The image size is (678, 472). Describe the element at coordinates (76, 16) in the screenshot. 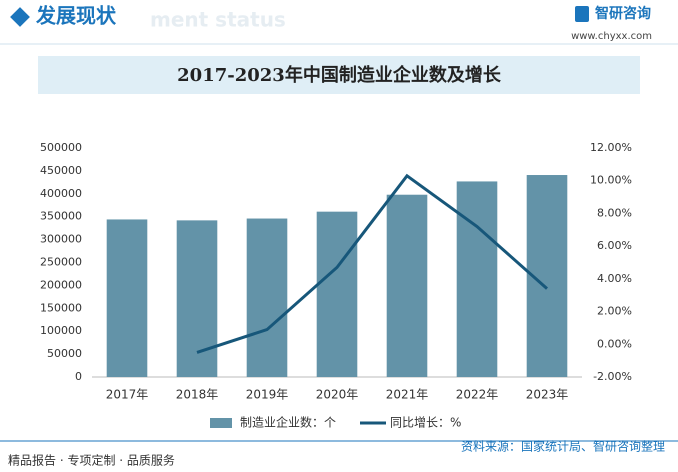

I see `section-title: 发展现状` at that location.